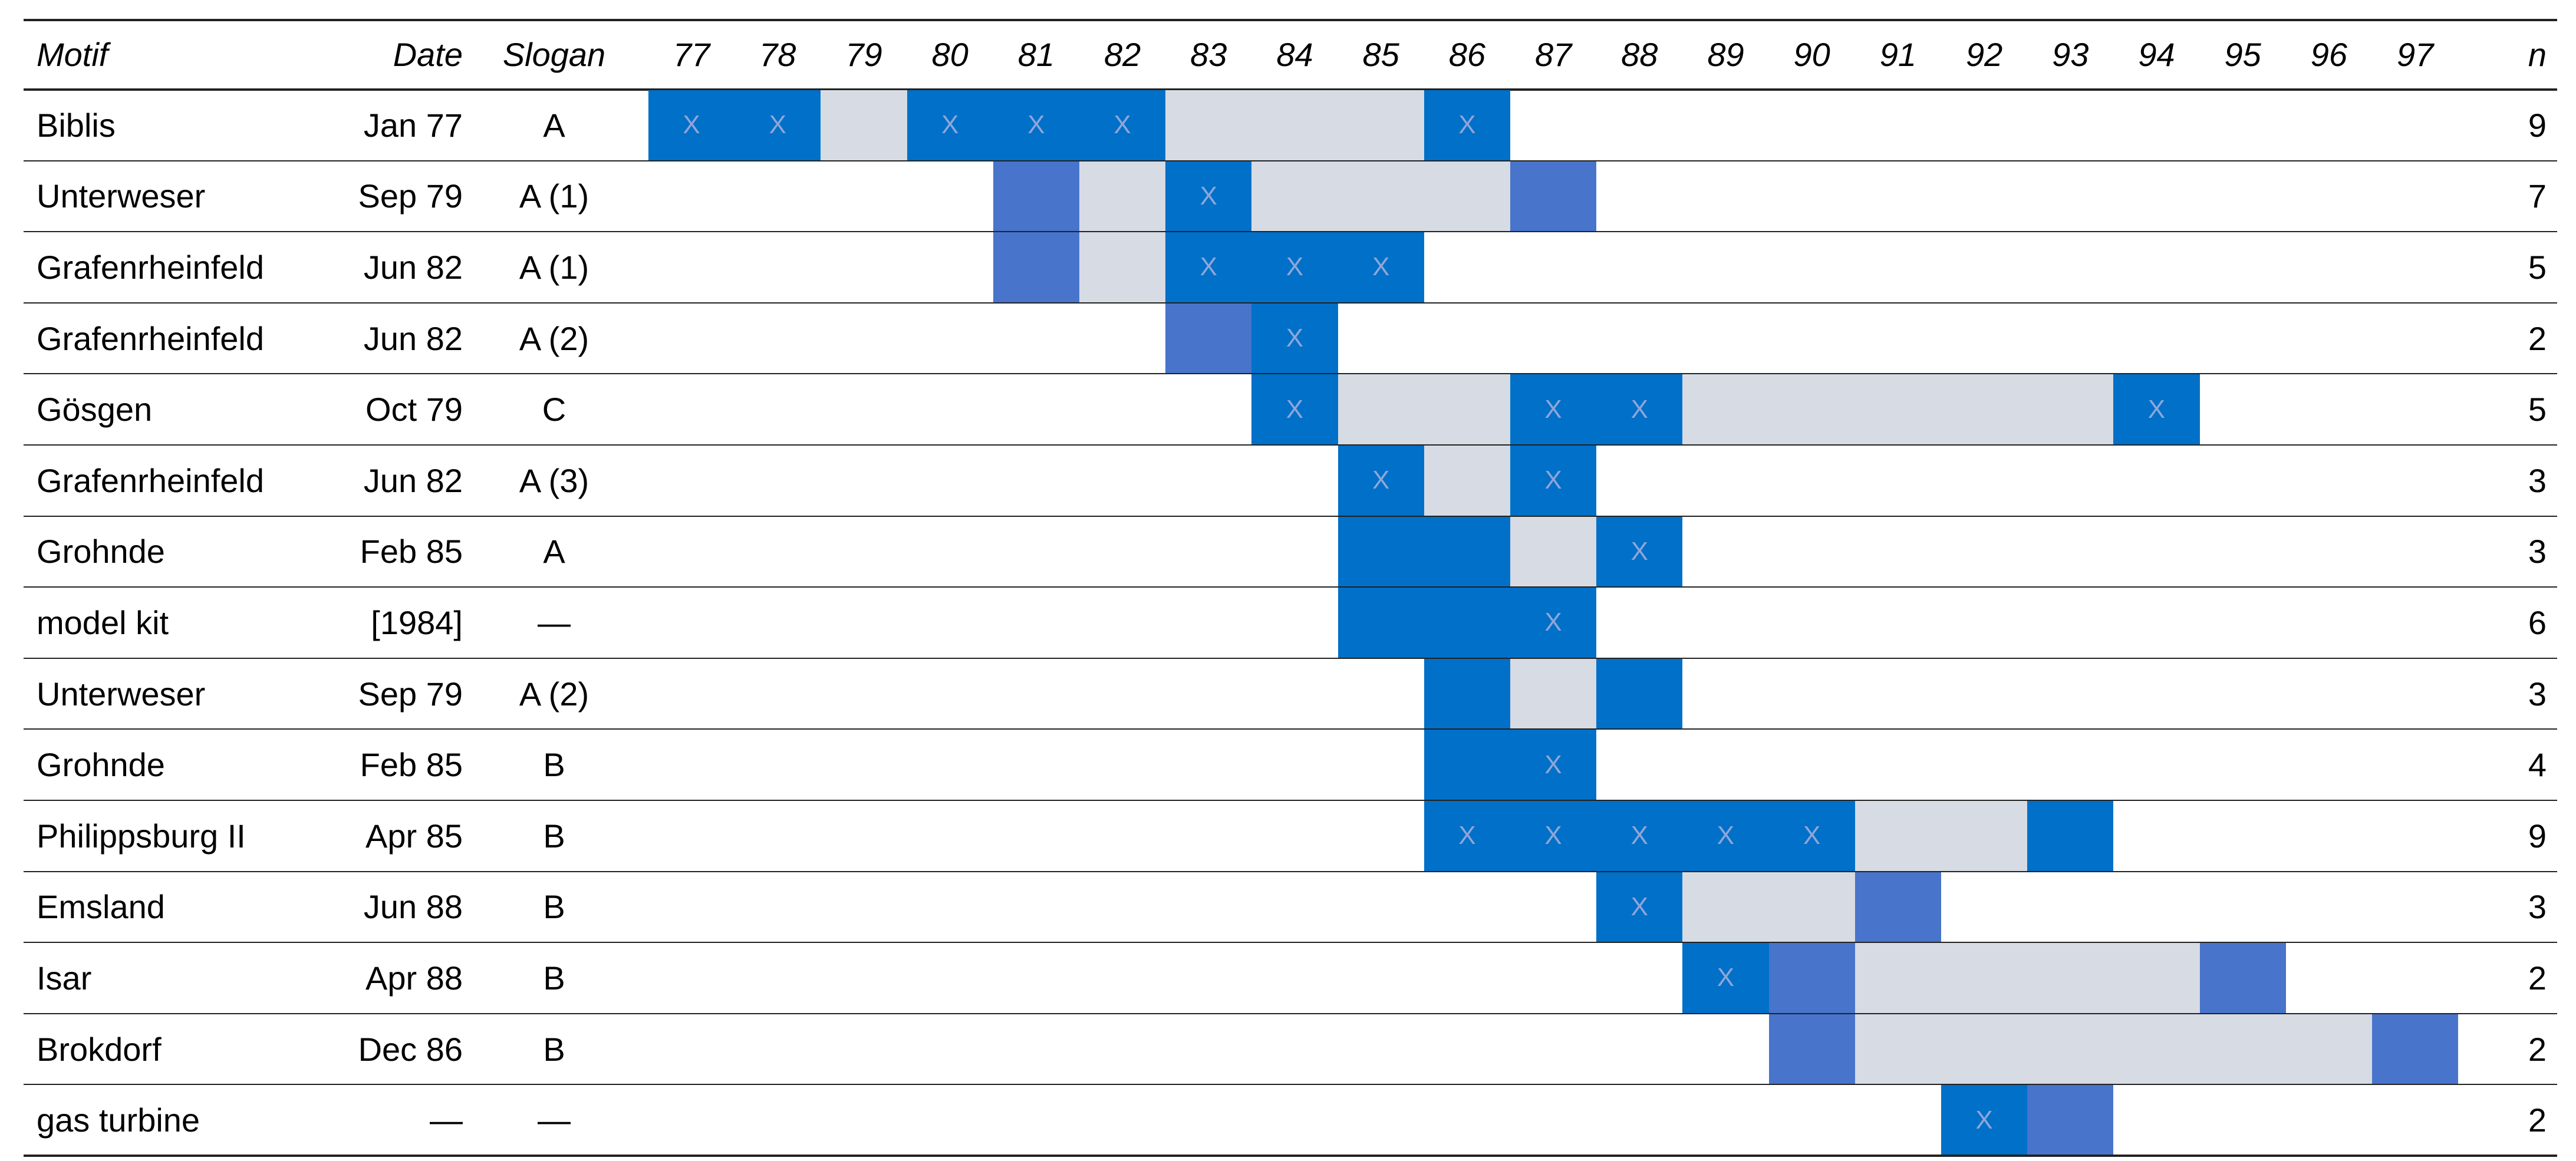 Image resolution: width=2576 pixels, height=1161 pixels. Describe the element at coordinates (101, 907) in the screenshot. I see `row-motif: Emsland` at that location.